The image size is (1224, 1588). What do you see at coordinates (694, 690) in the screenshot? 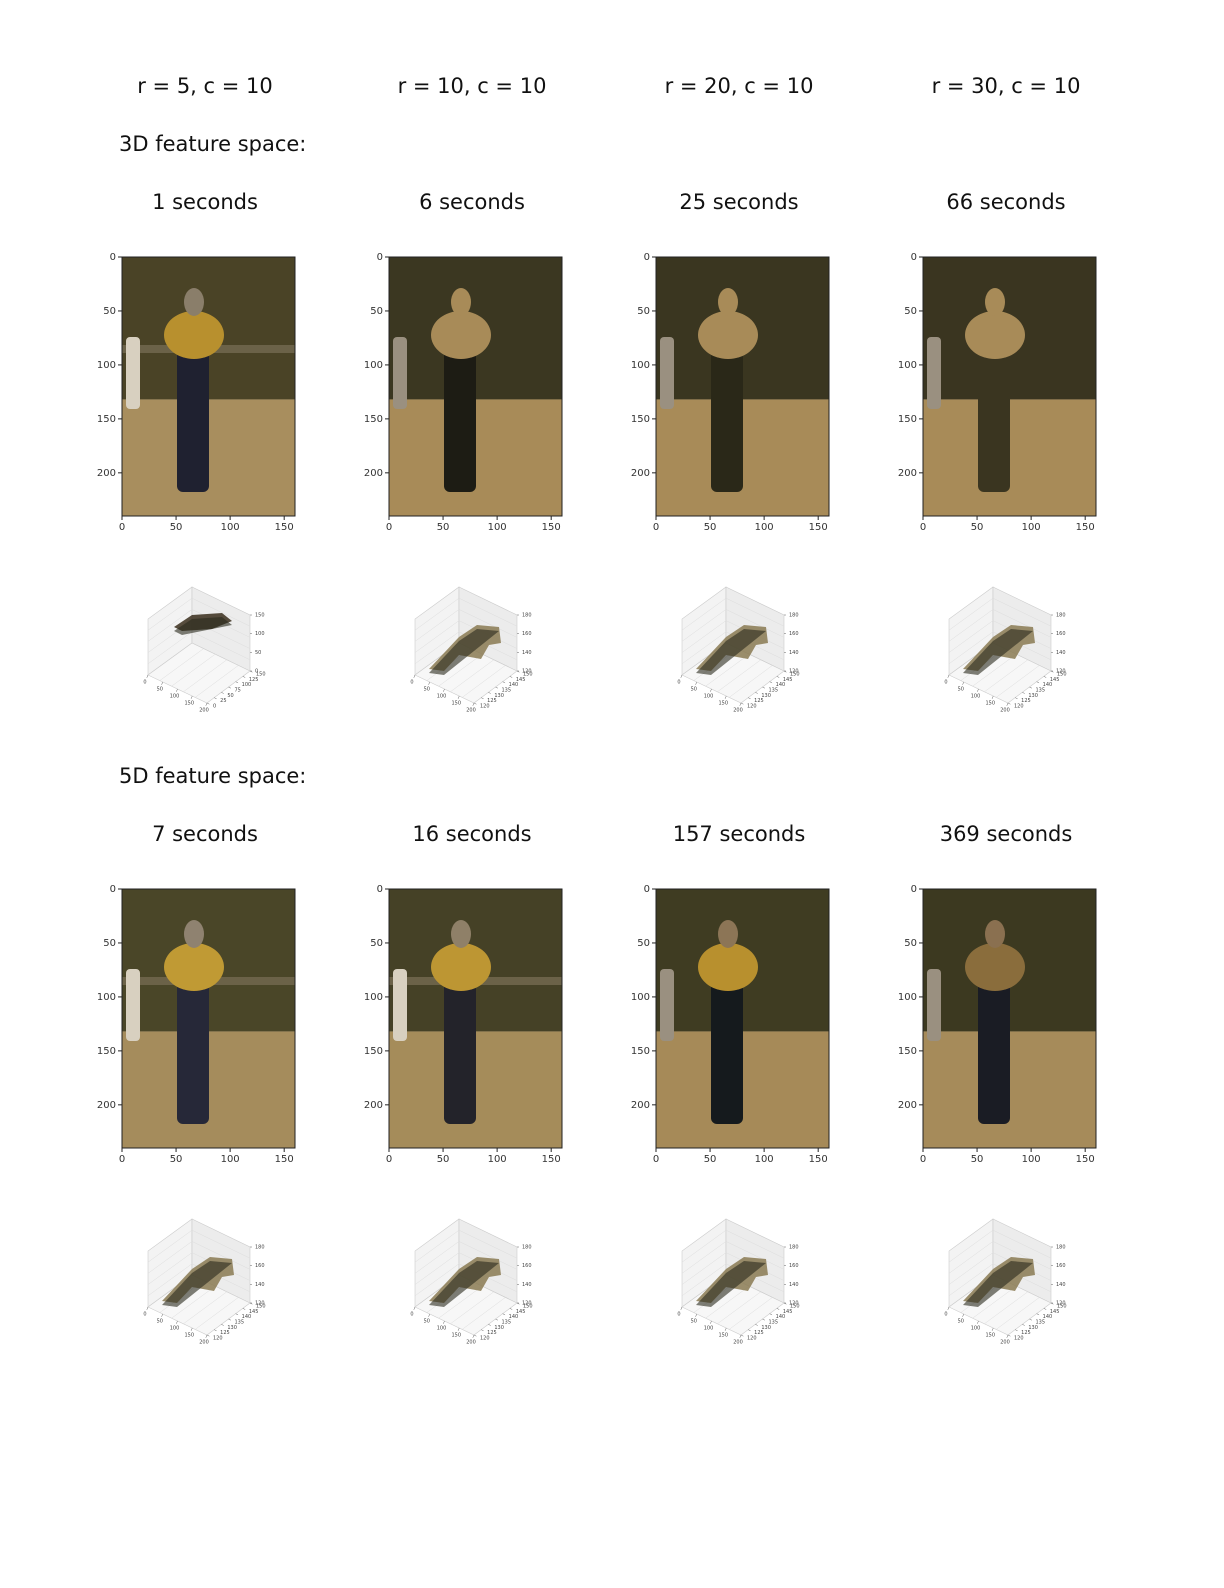
I see `tick-label-3d: 50` at bounding box center [694, 690].